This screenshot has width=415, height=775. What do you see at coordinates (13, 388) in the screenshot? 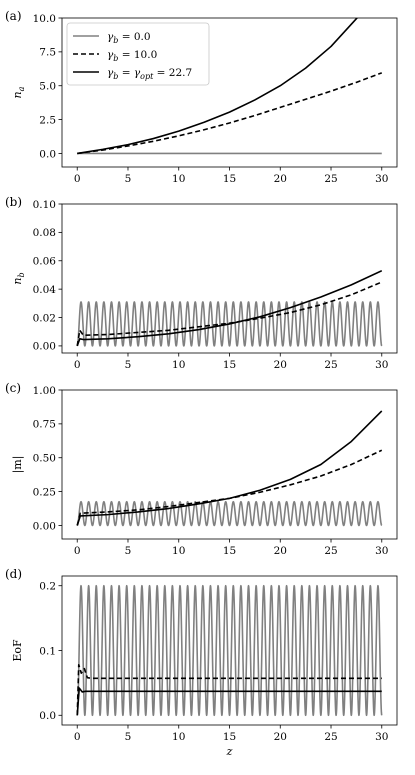
I see `panel-label: (c)` at bounding box center [13, 388].